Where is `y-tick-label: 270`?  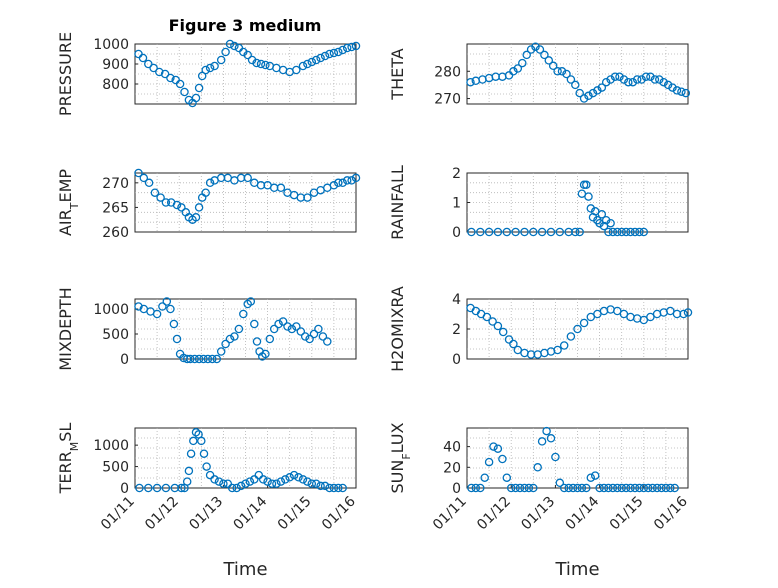
y-tick-label: 270 is located at coordinates (447, 100).